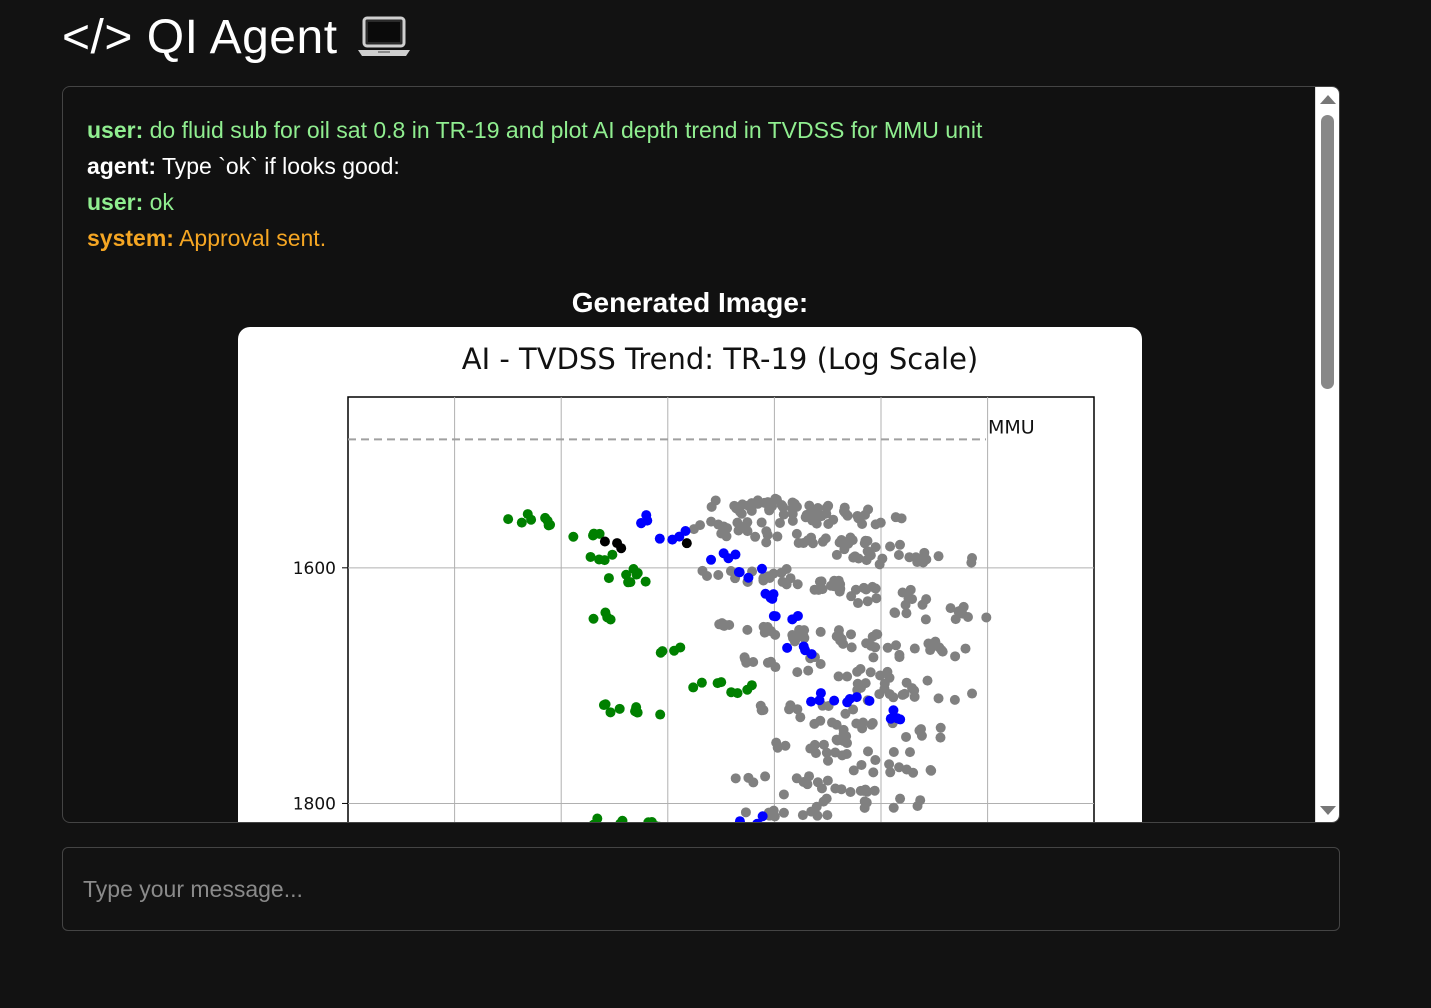 The width and height of the screenshot is (1431, 1008). Describe the element at coordinates (1327, 252) in the screenshot. I see `scrollbar-thumb` at that location.